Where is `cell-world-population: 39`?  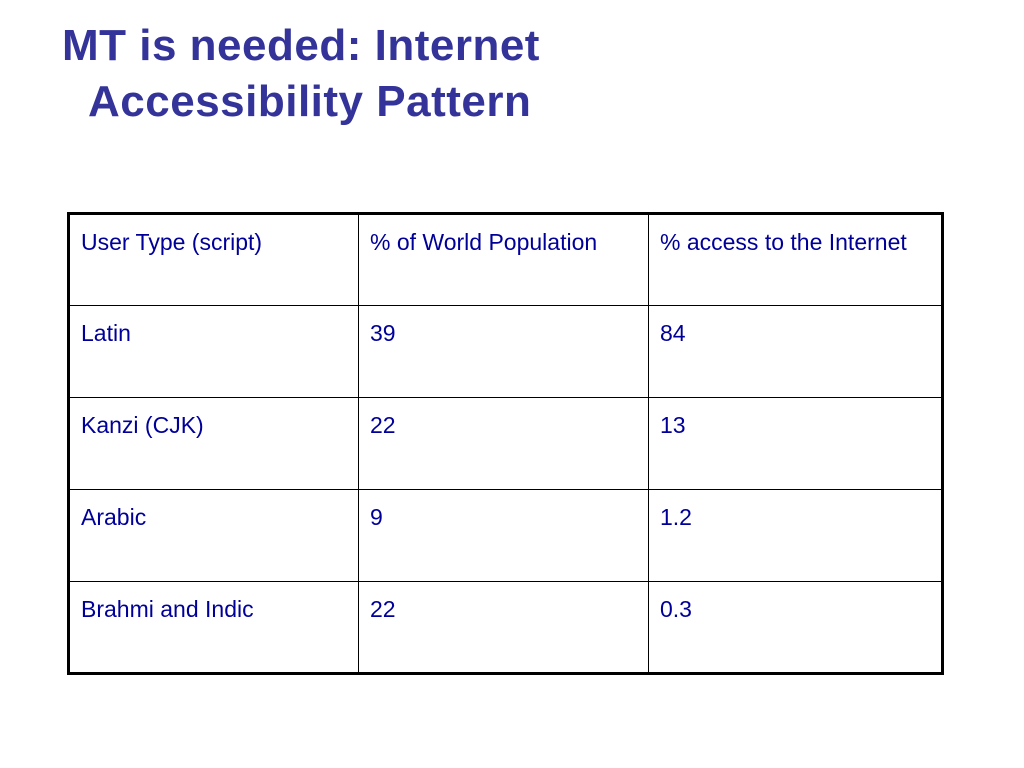
cell-world-population: 39 is located at coordinates (503, 351).